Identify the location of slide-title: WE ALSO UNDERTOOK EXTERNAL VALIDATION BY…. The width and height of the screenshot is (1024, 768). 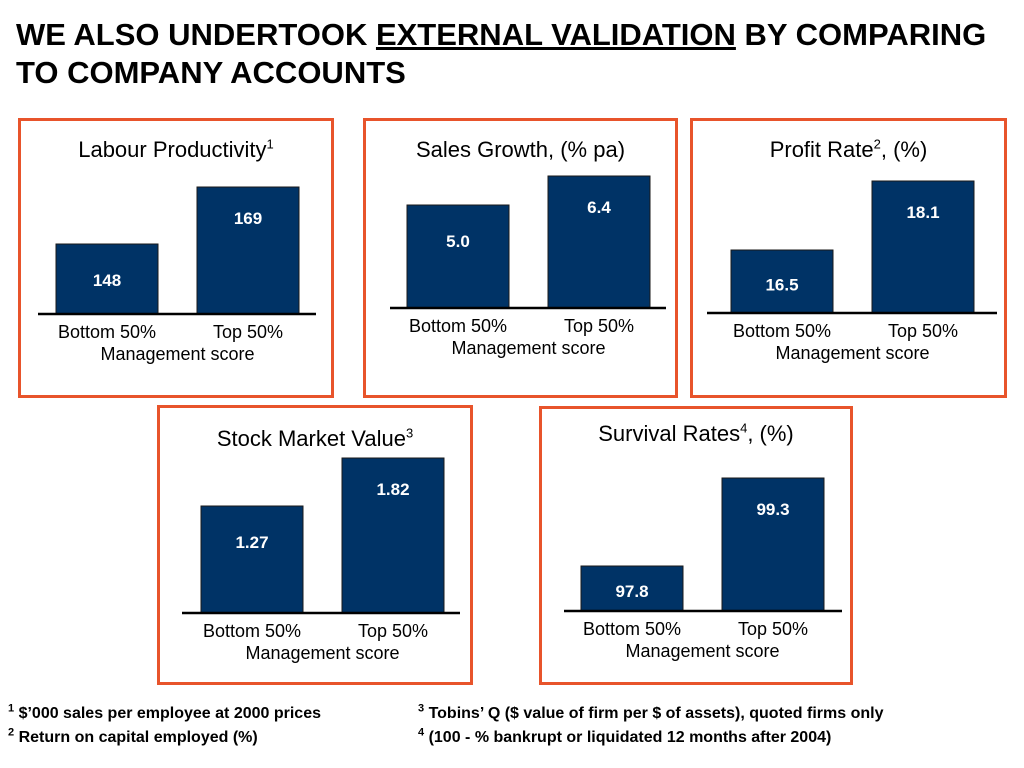
(516, 54).